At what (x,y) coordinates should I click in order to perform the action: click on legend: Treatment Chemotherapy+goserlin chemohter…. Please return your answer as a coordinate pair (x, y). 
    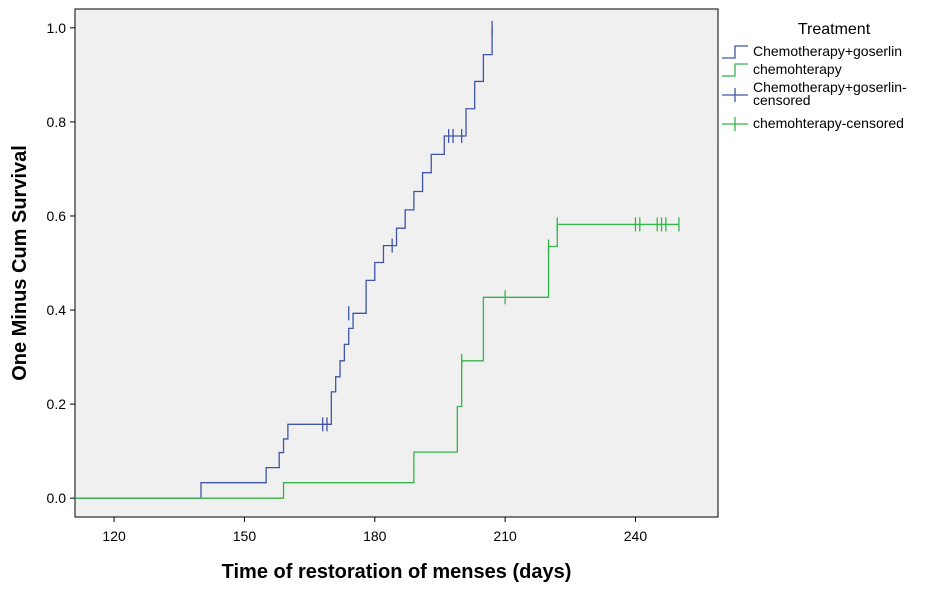
    Looking at the image, I should click on (814, 76).